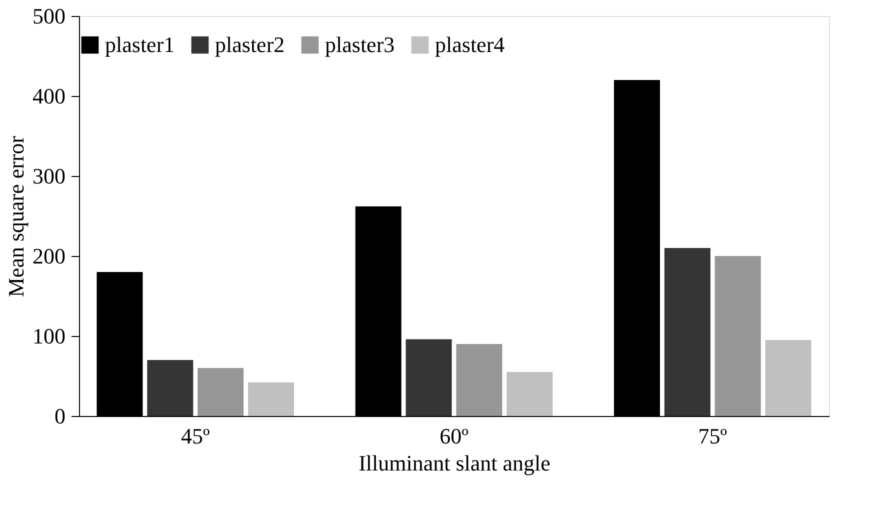 Image resolution: width=892 pixels, height=514 pixels. Describe the element at coordinates (454, 463) in the screenshot. I see `x-axis-title: Illuminant slant angle` at that location.